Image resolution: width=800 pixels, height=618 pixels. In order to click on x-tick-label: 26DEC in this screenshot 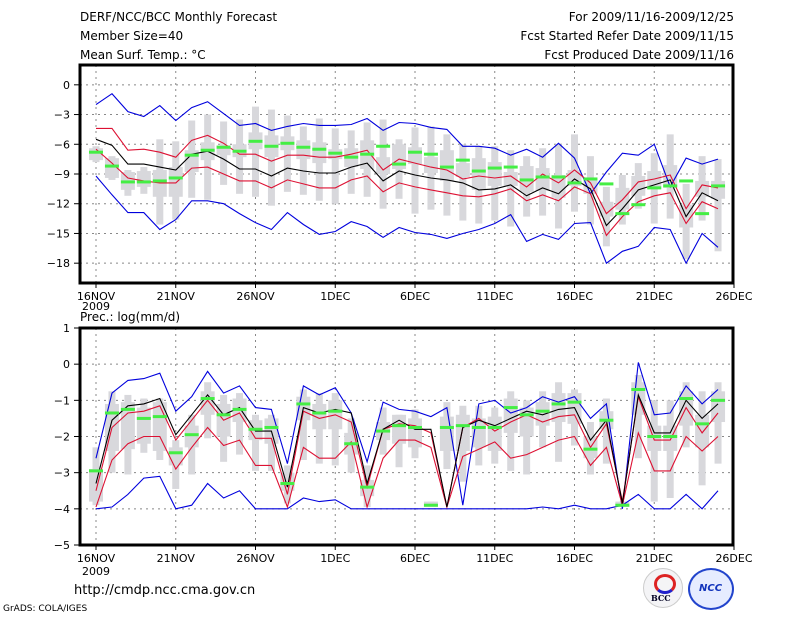, I will do `click(733, 296)`.